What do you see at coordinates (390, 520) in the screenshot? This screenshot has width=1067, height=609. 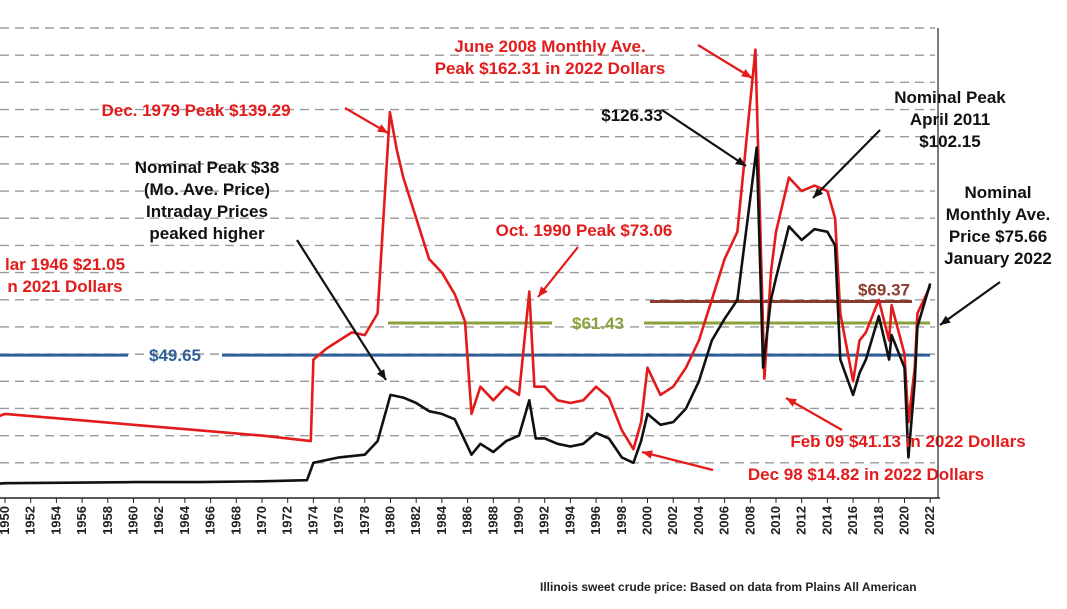 I see `x-tick-label: 1980` at bounding box center [390, 520].